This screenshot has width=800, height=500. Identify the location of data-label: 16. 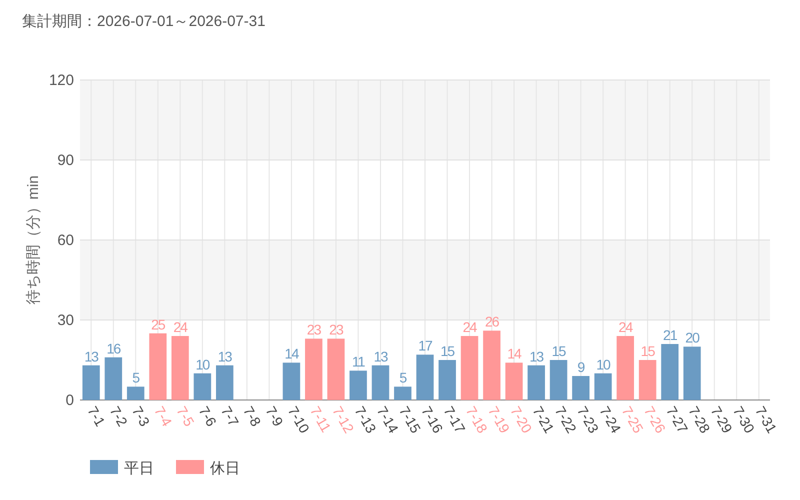
(114, 348).